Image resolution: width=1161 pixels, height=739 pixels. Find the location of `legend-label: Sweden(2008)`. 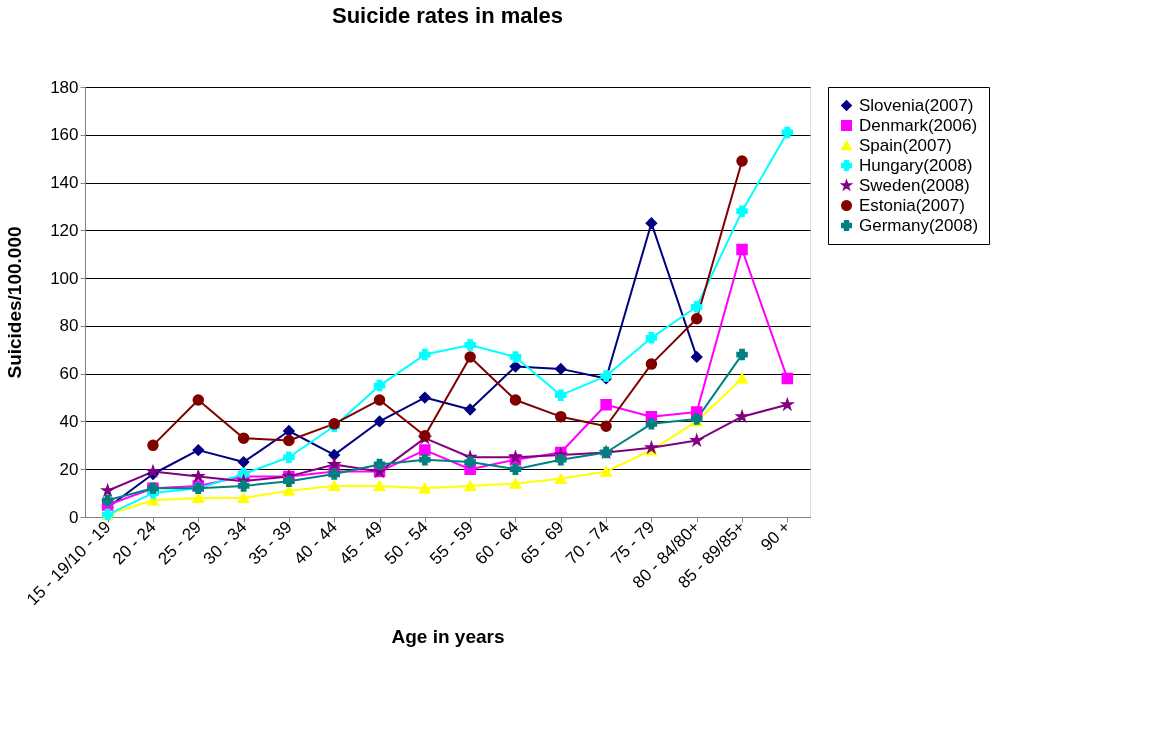

legend-label: Sweden(2008) is located at coordinates (914, 185).